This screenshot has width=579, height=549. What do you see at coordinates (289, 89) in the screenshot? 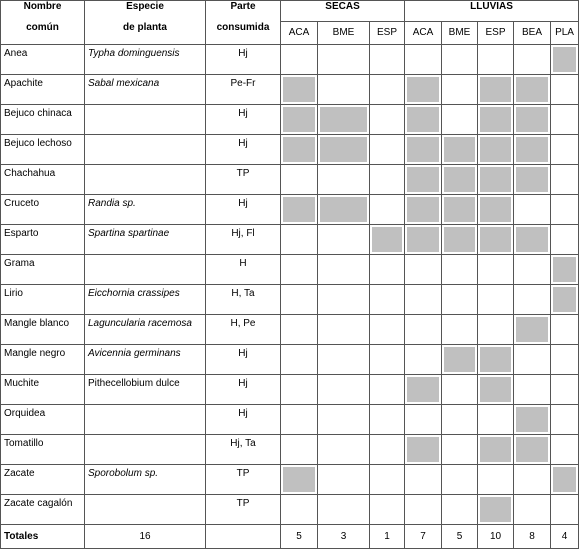
I see `table-row: Apachite Sabal mexicana Pe-Fr` at bounding box center [289, 89].